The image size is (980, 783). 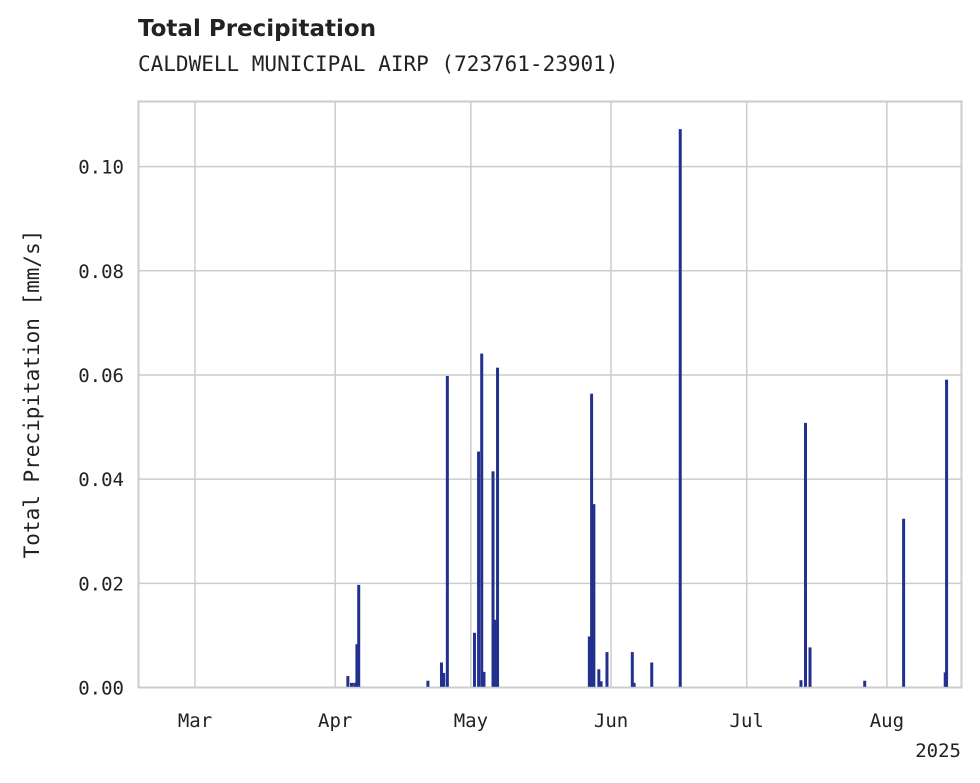 I want to click on chart-subtitle: CALDWELL MUNICIPAL AIRP (723761-23901), so click(x=378, y=64).